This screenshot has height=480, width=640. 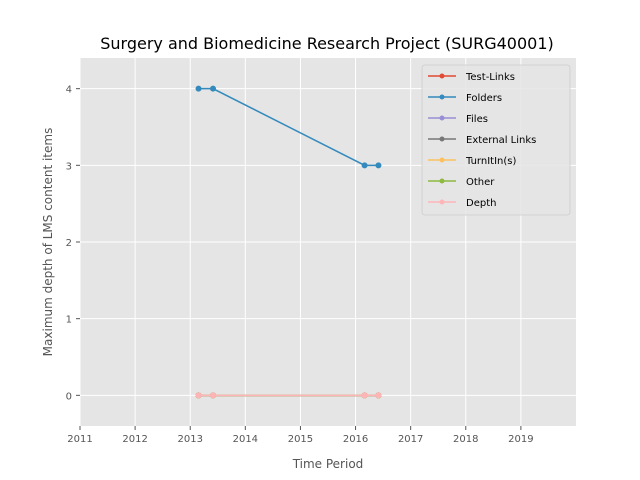 What do you see at coordinates (73, 243) in the screenshot?
I see `y-axis-ticks: 0 1 2 3 4` at bounding box center [73, 243].